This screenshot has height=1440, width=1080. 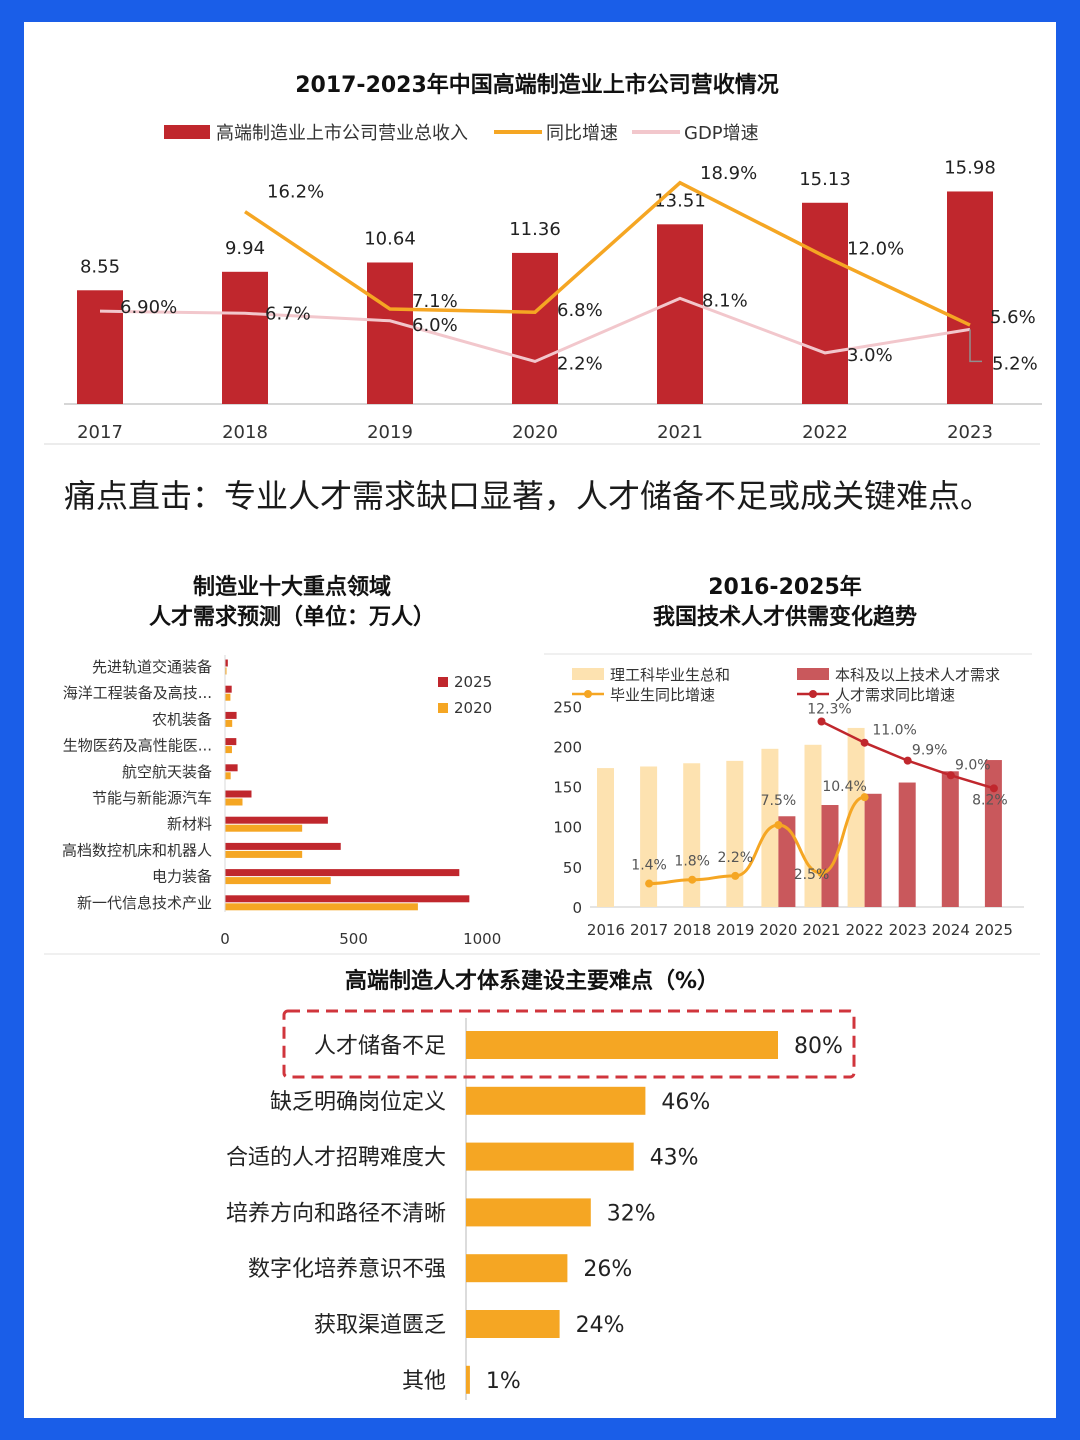 What do you see at coordinates (785, 587) in the screenshot?
I see `chart3-title-line-0: 2016-2025年` at bounding box center [785, 587].